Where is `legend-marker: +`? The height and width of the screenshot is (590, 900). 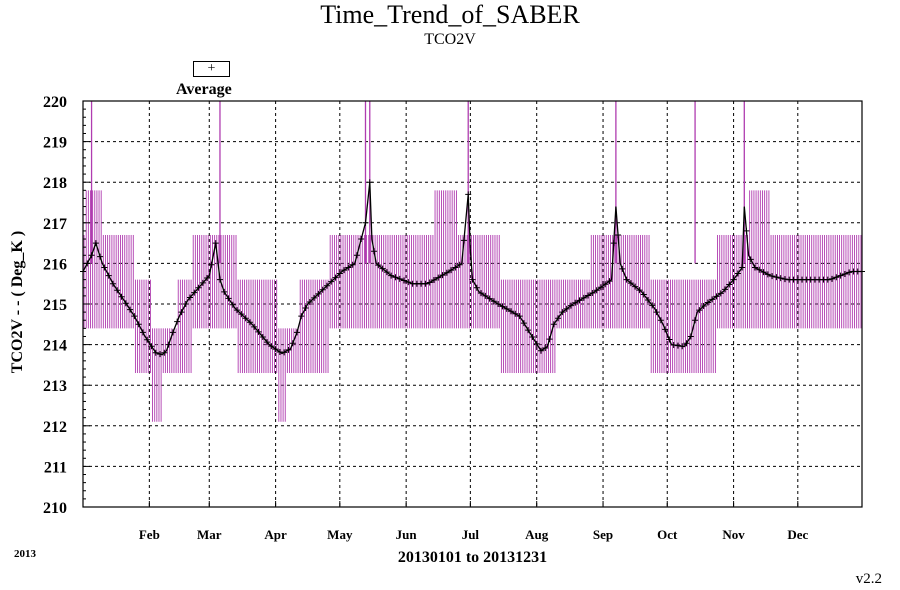
legend-marker: + is located at coordinates (211, 68).